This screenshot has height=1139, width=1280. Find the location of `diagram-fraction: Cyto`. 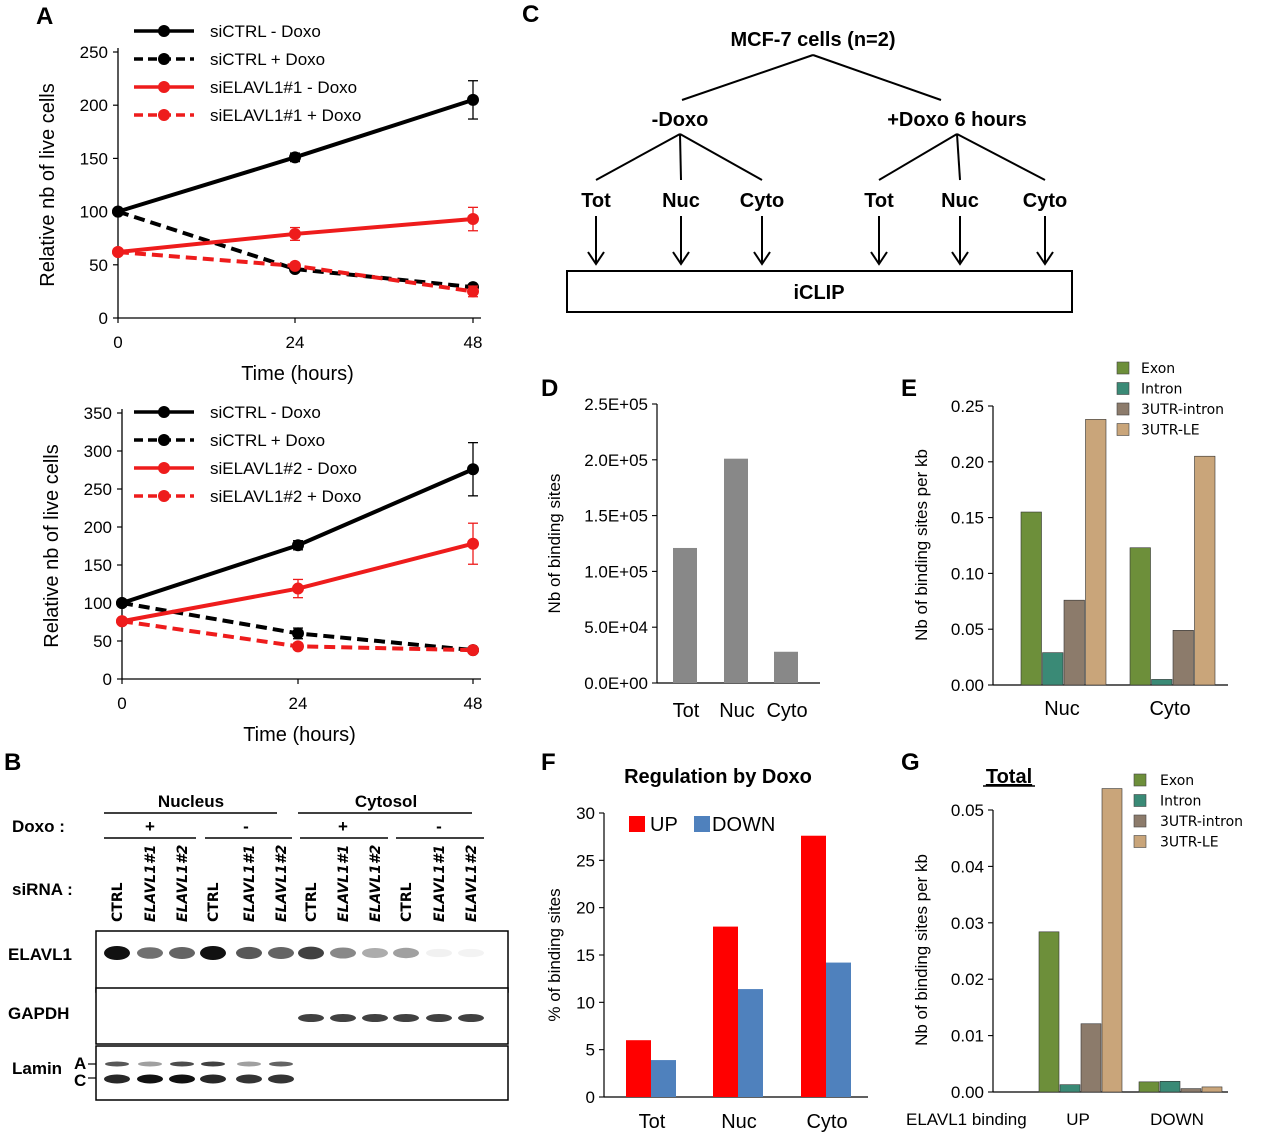

diagram-fraction: Cyto is located at coordinates (1045, 201).